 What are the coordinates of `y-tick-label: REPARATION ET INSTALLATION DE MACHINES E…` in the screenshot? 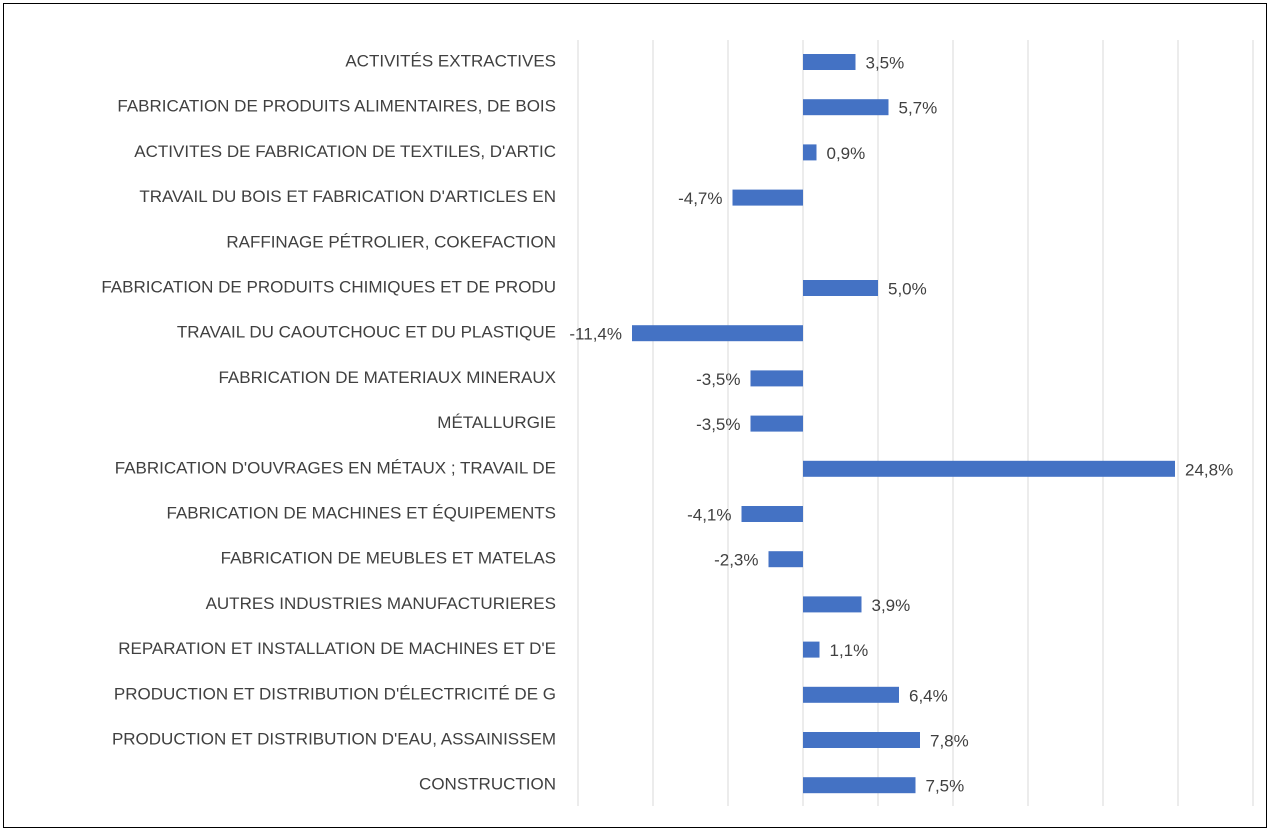 It's located at (337, 648).